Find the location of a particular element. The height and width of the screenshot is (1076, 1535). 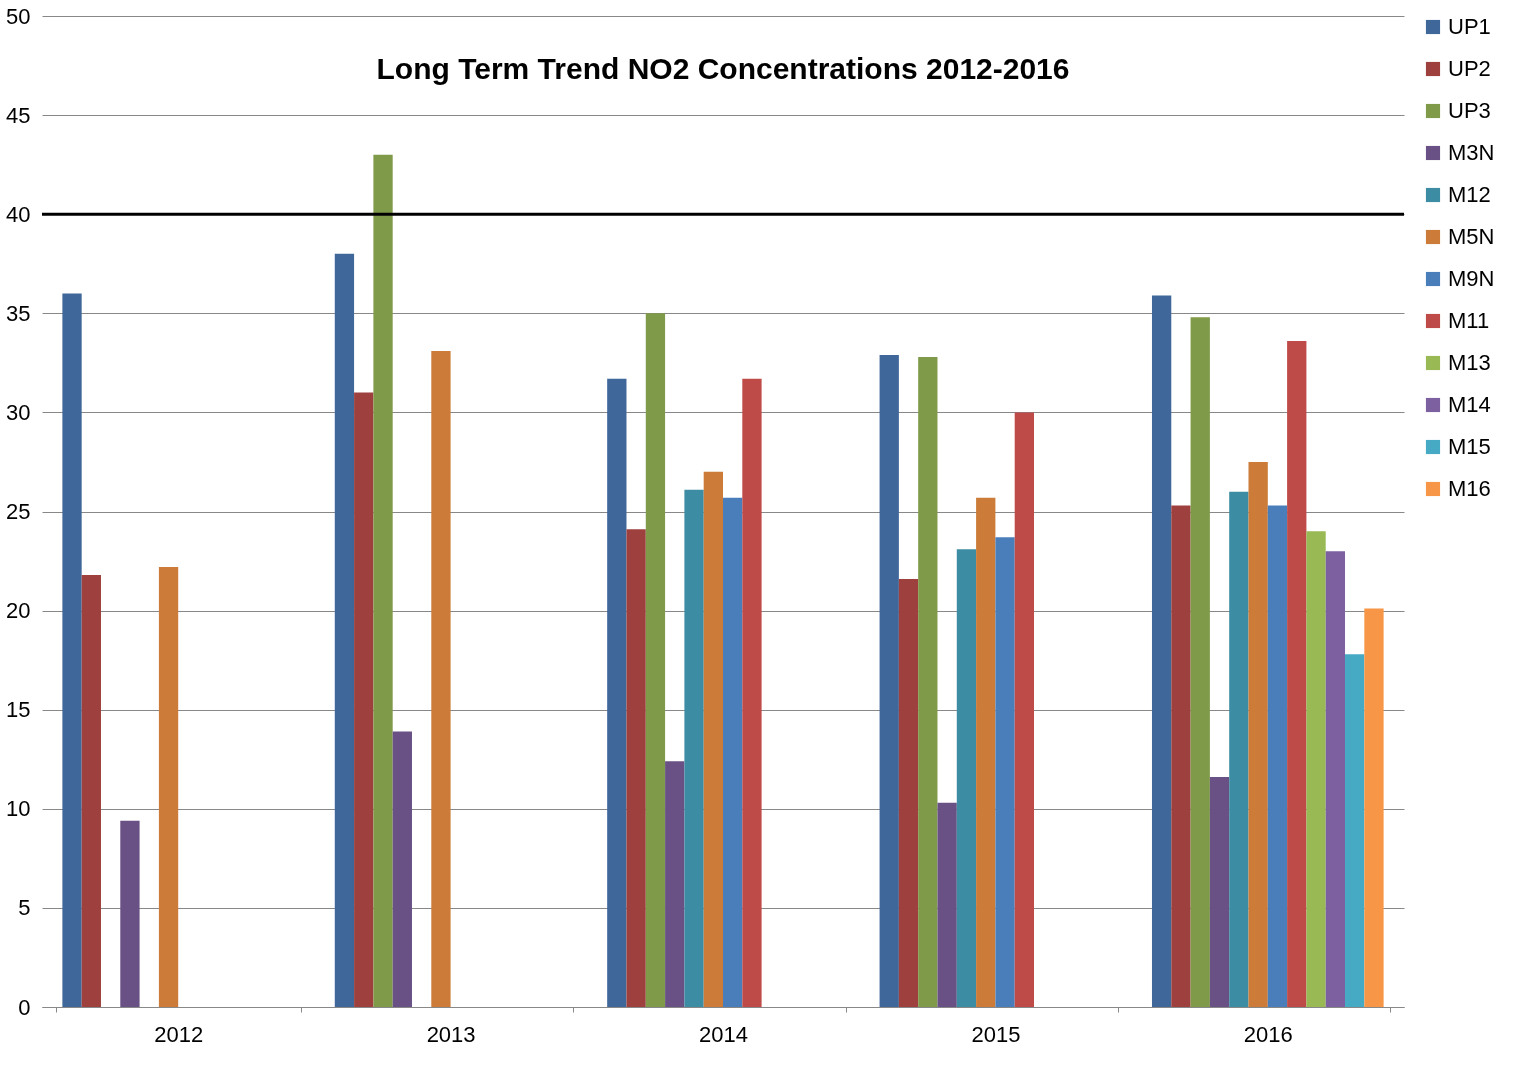

x-tick-label: 2013 is located at coordinates (451, 1034).